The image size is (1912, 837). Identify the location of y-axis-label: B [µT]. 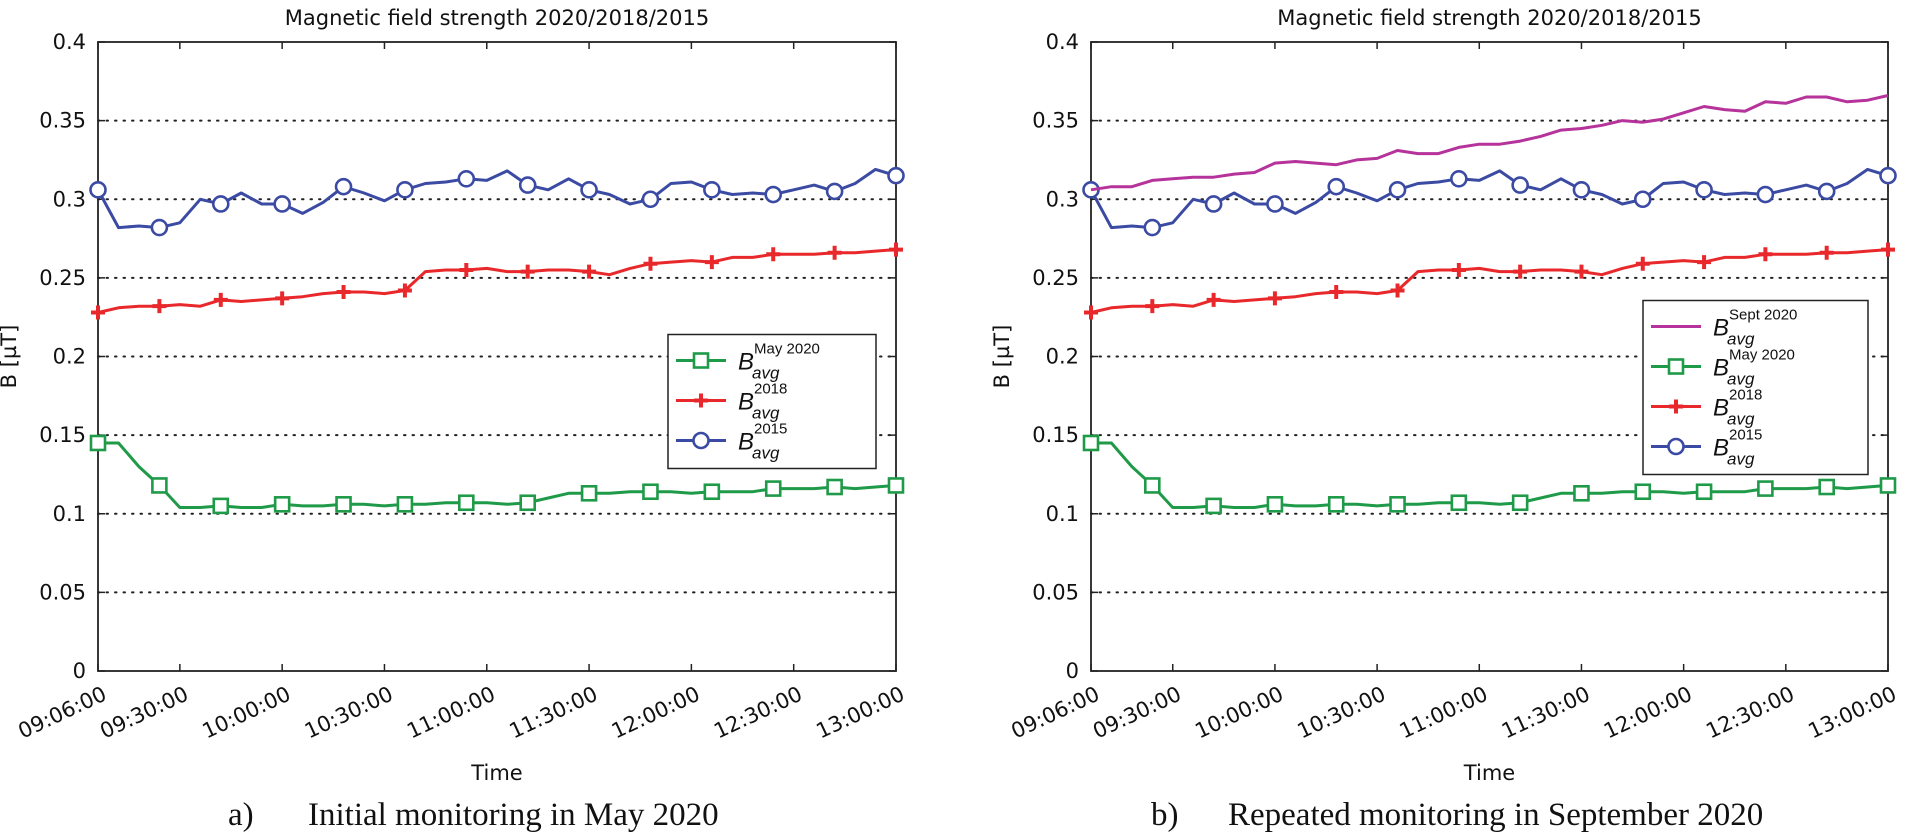
(10, 357).